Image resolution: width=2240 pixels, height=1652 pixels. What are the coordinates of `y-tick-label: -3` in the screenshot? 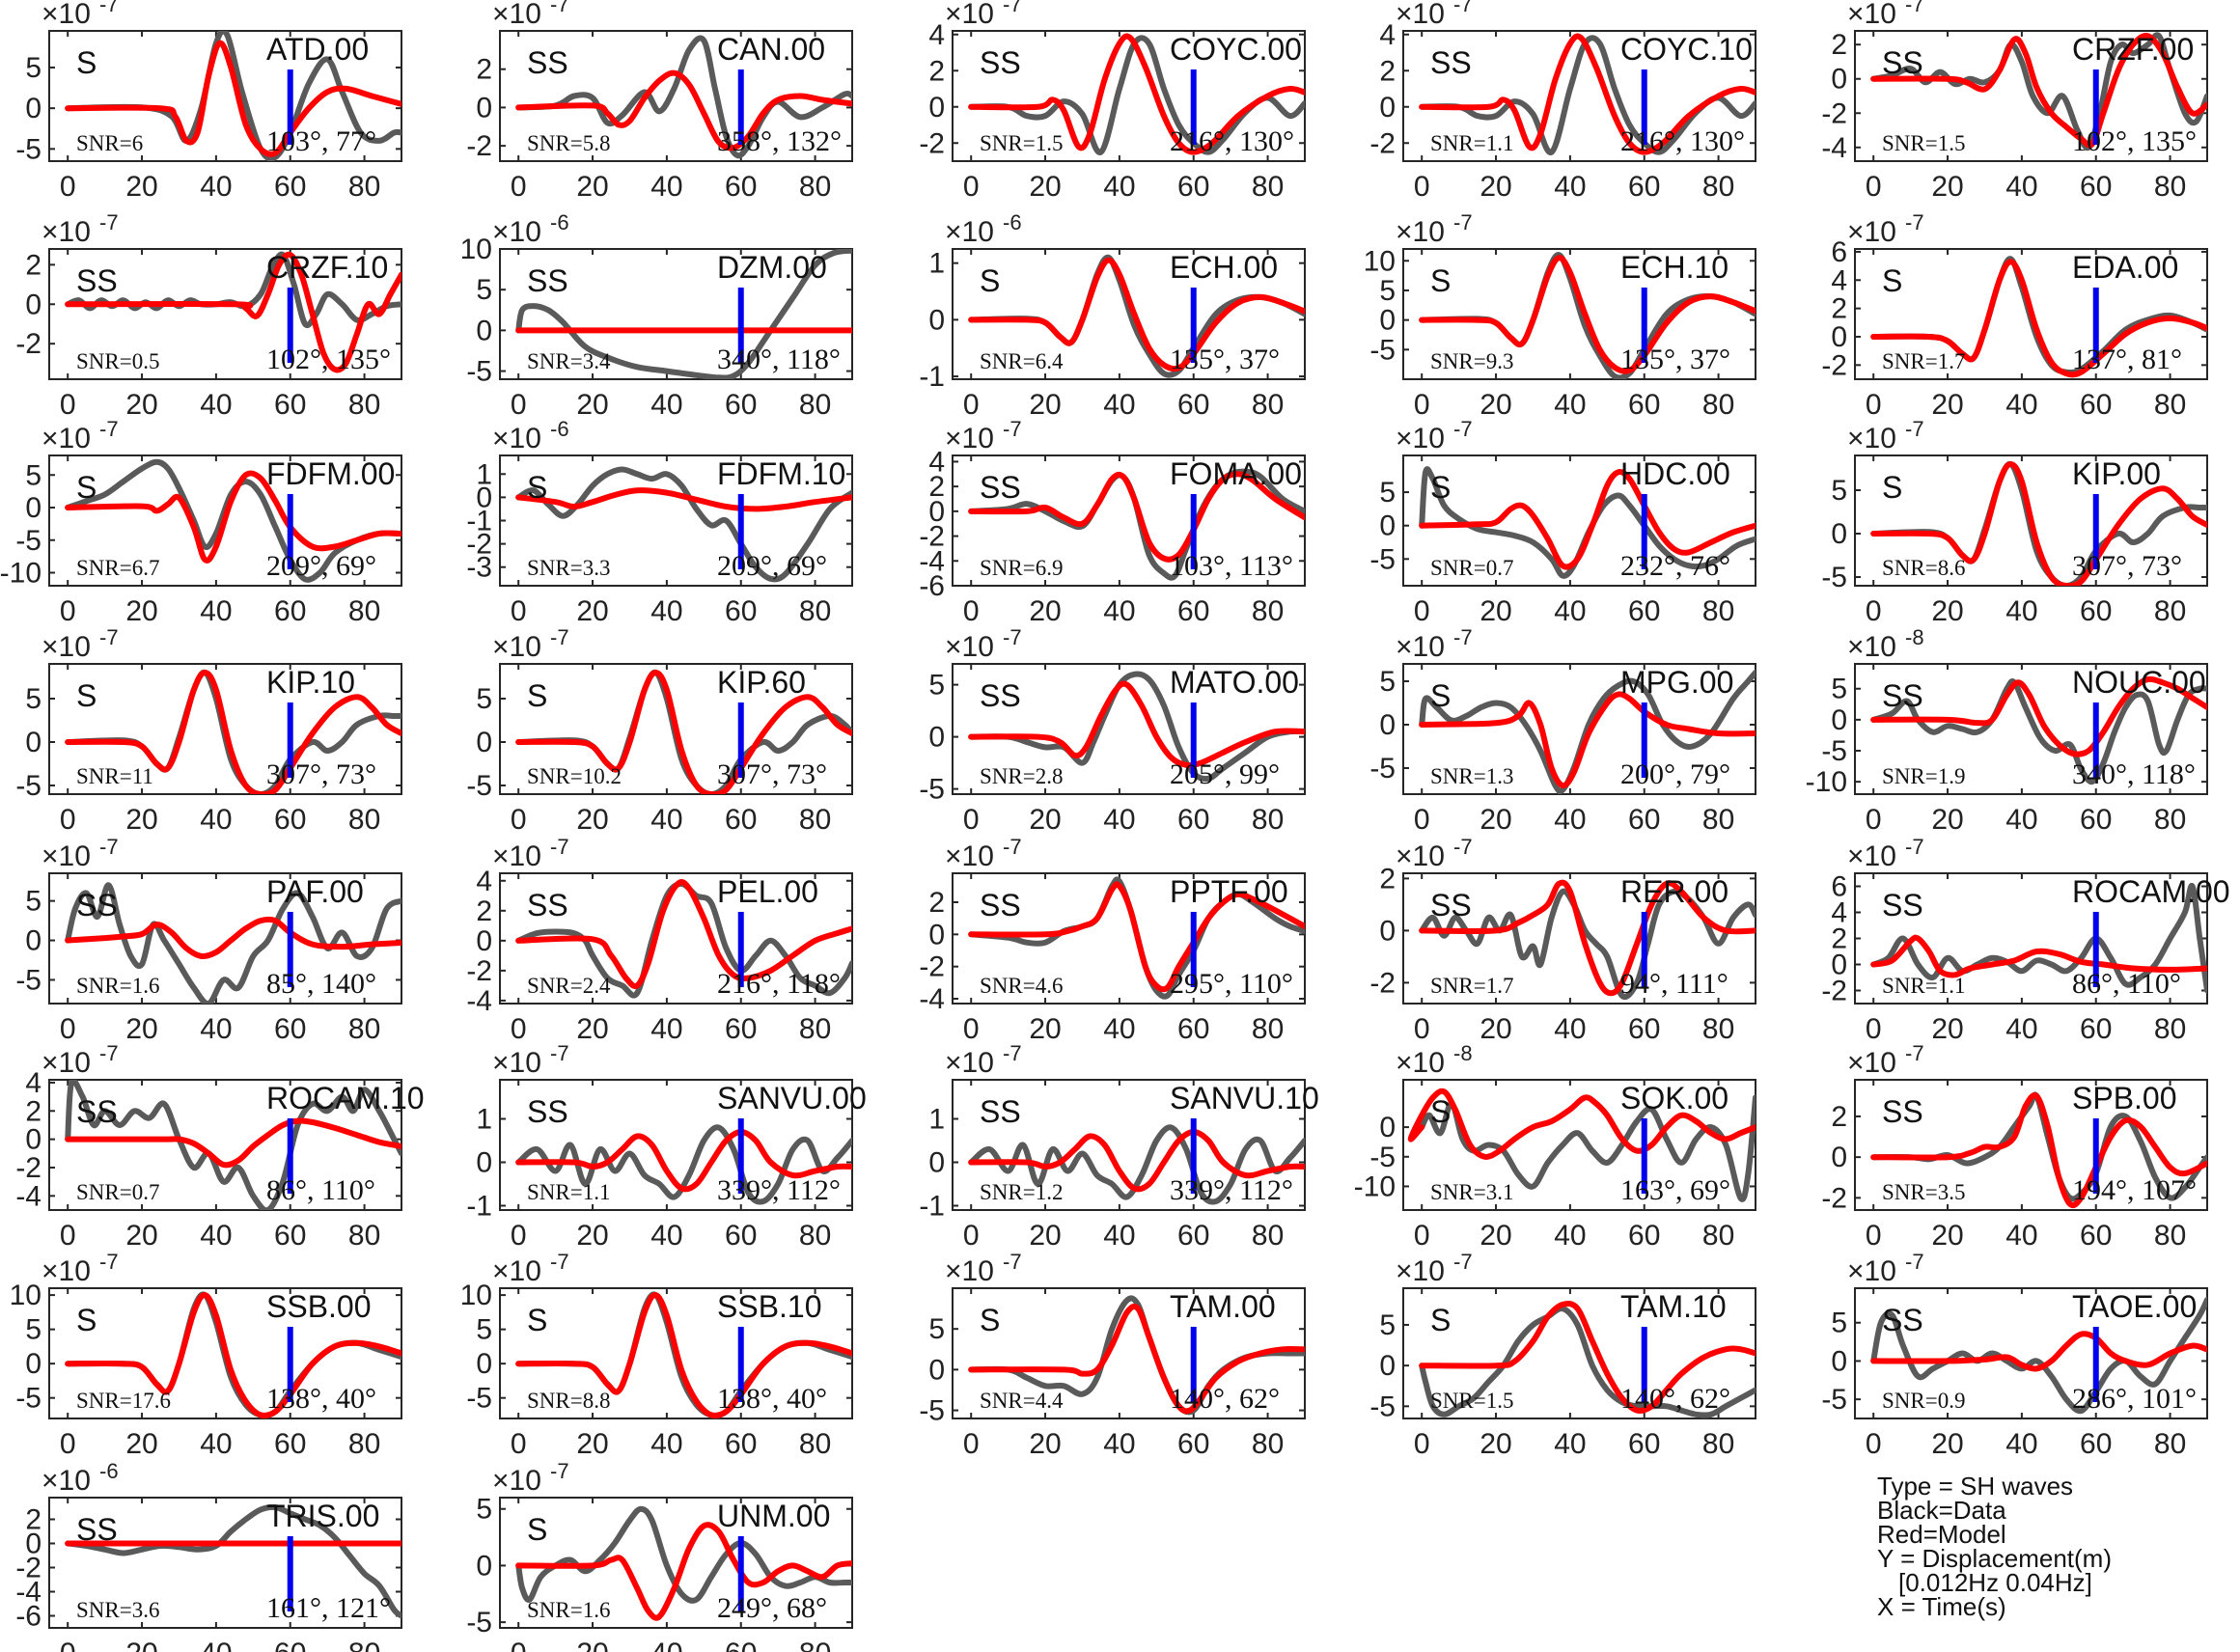 It's located at (479, 568).